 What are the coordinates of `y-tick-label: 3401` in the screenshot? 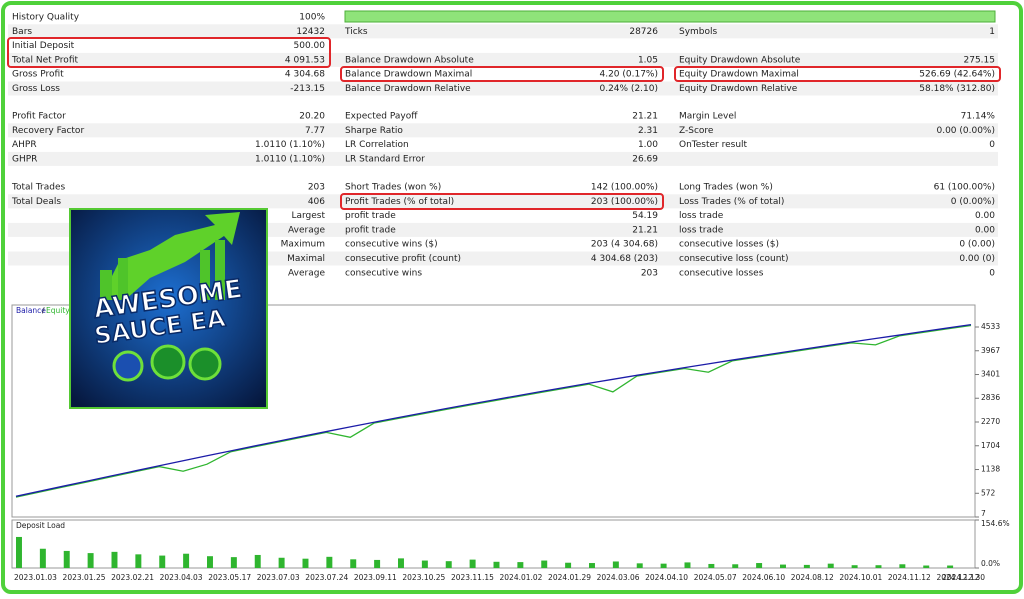 It's located at (990, 374).